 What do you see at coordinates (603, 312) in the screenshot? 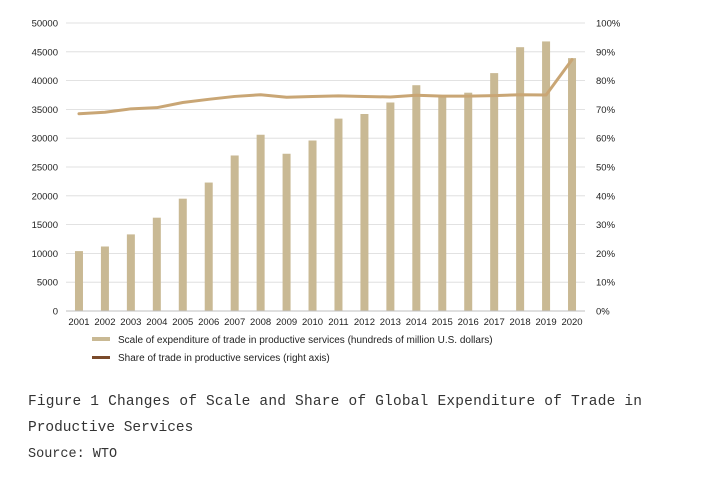
I see `y-right-tick-label: 0%` at bounding box center [603, 312].